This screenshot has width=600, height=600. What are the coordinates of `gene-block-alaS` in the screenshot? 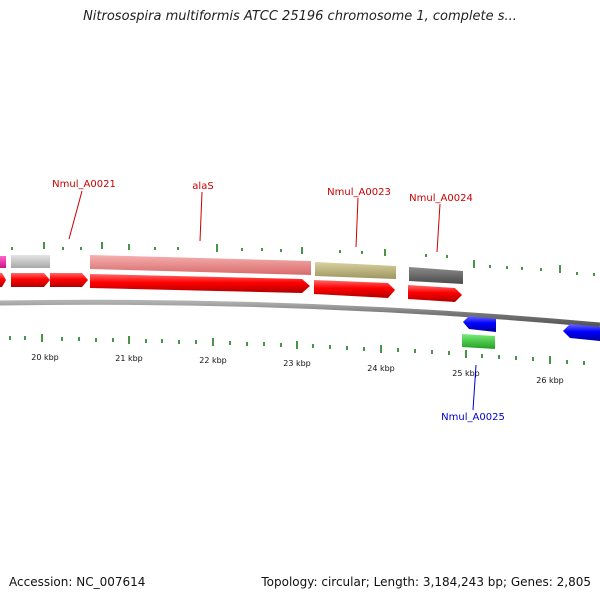 It's located at (200, 265).